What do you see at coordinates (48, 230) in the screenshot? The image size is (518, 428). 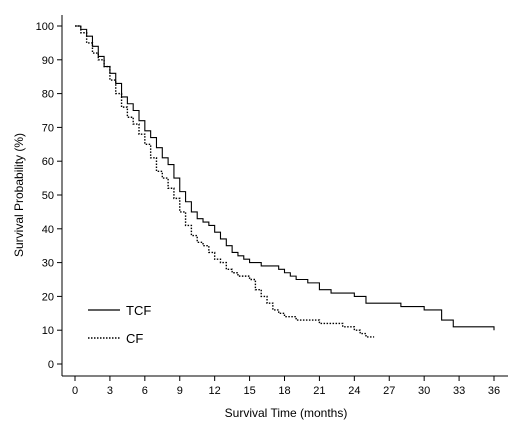 I see `y-tick-label: 40` at bounding box center [48, 230].